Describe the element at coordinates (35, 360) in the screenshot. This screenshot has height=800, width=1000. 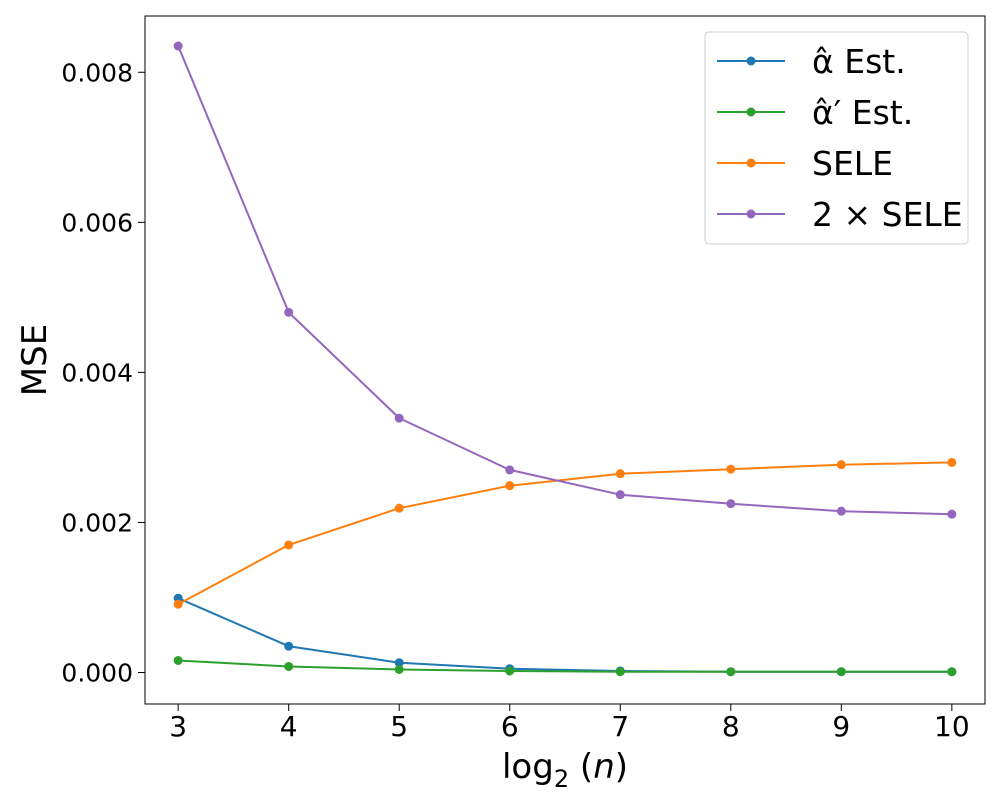
I see `y-axis-title: MSE` at that location.